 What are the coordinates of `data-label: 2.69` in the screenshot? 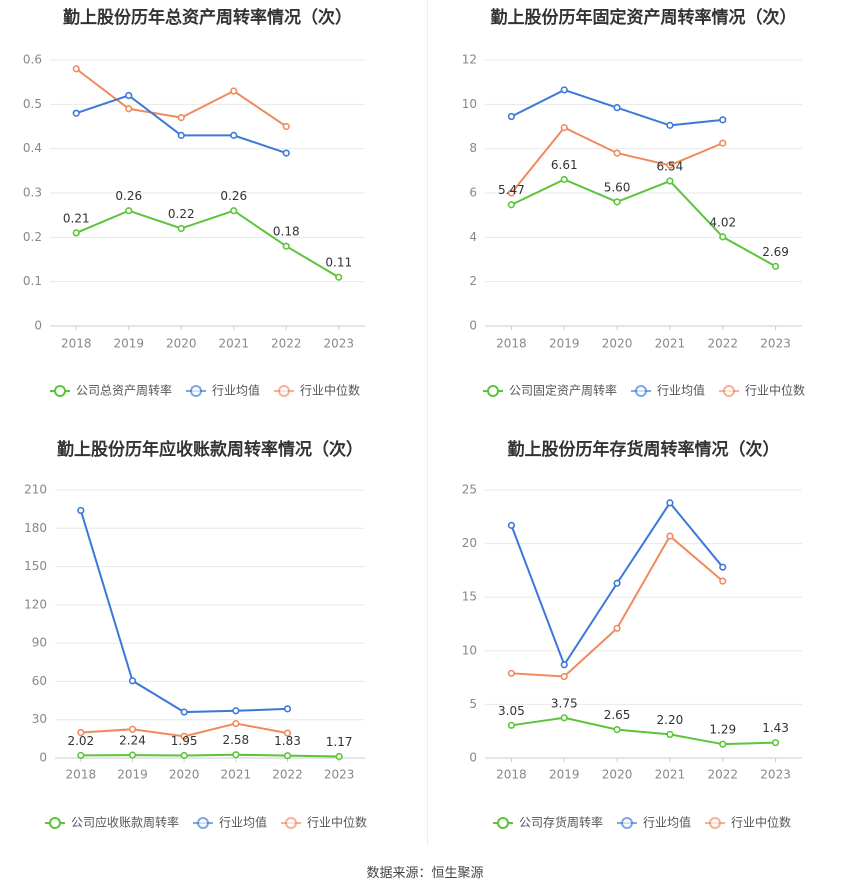 It's located at (775, 252).